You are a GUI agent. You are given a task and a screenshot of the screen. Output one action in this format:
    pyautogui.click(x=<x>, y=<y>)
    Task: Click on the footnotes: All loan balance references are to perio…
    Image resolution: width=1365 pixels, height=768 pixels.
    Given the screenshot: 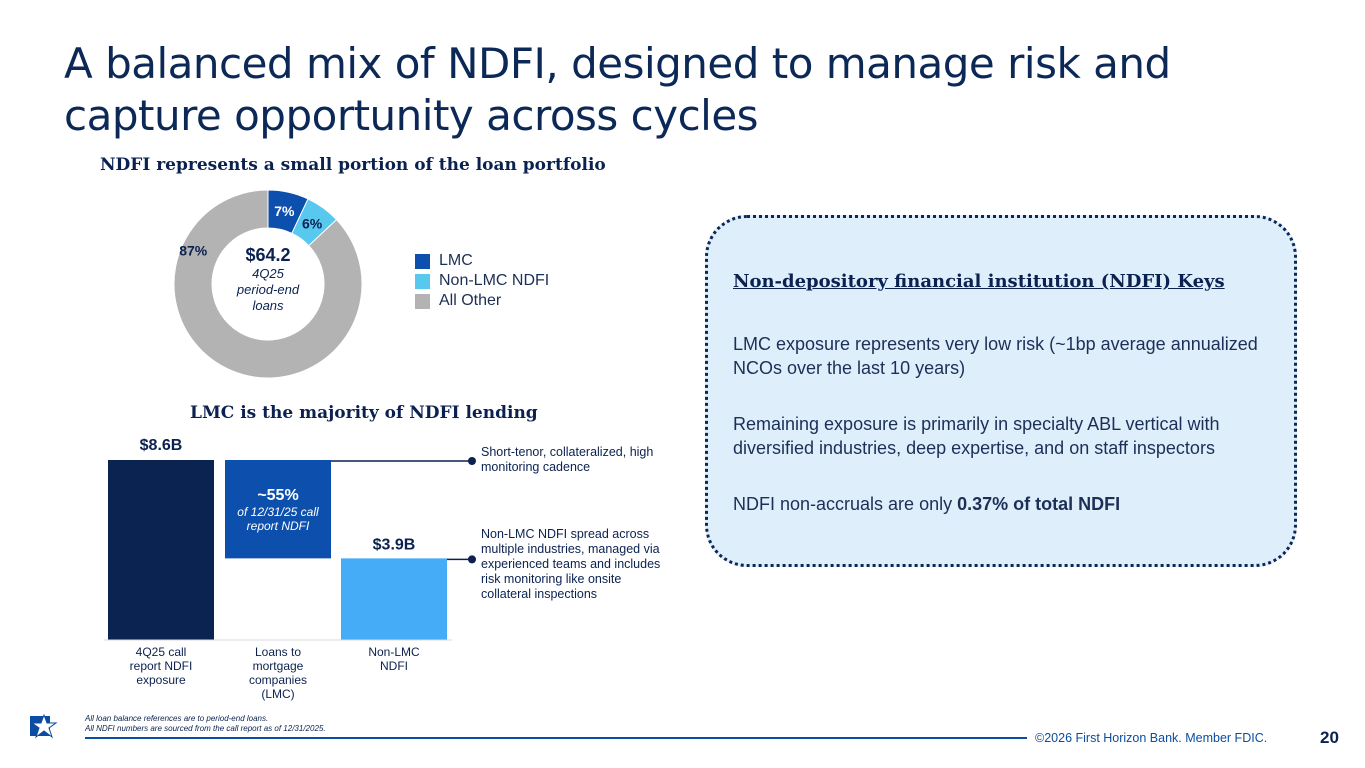 What is the action you would take?
    pyautogui.click(x=205, y=724)
    